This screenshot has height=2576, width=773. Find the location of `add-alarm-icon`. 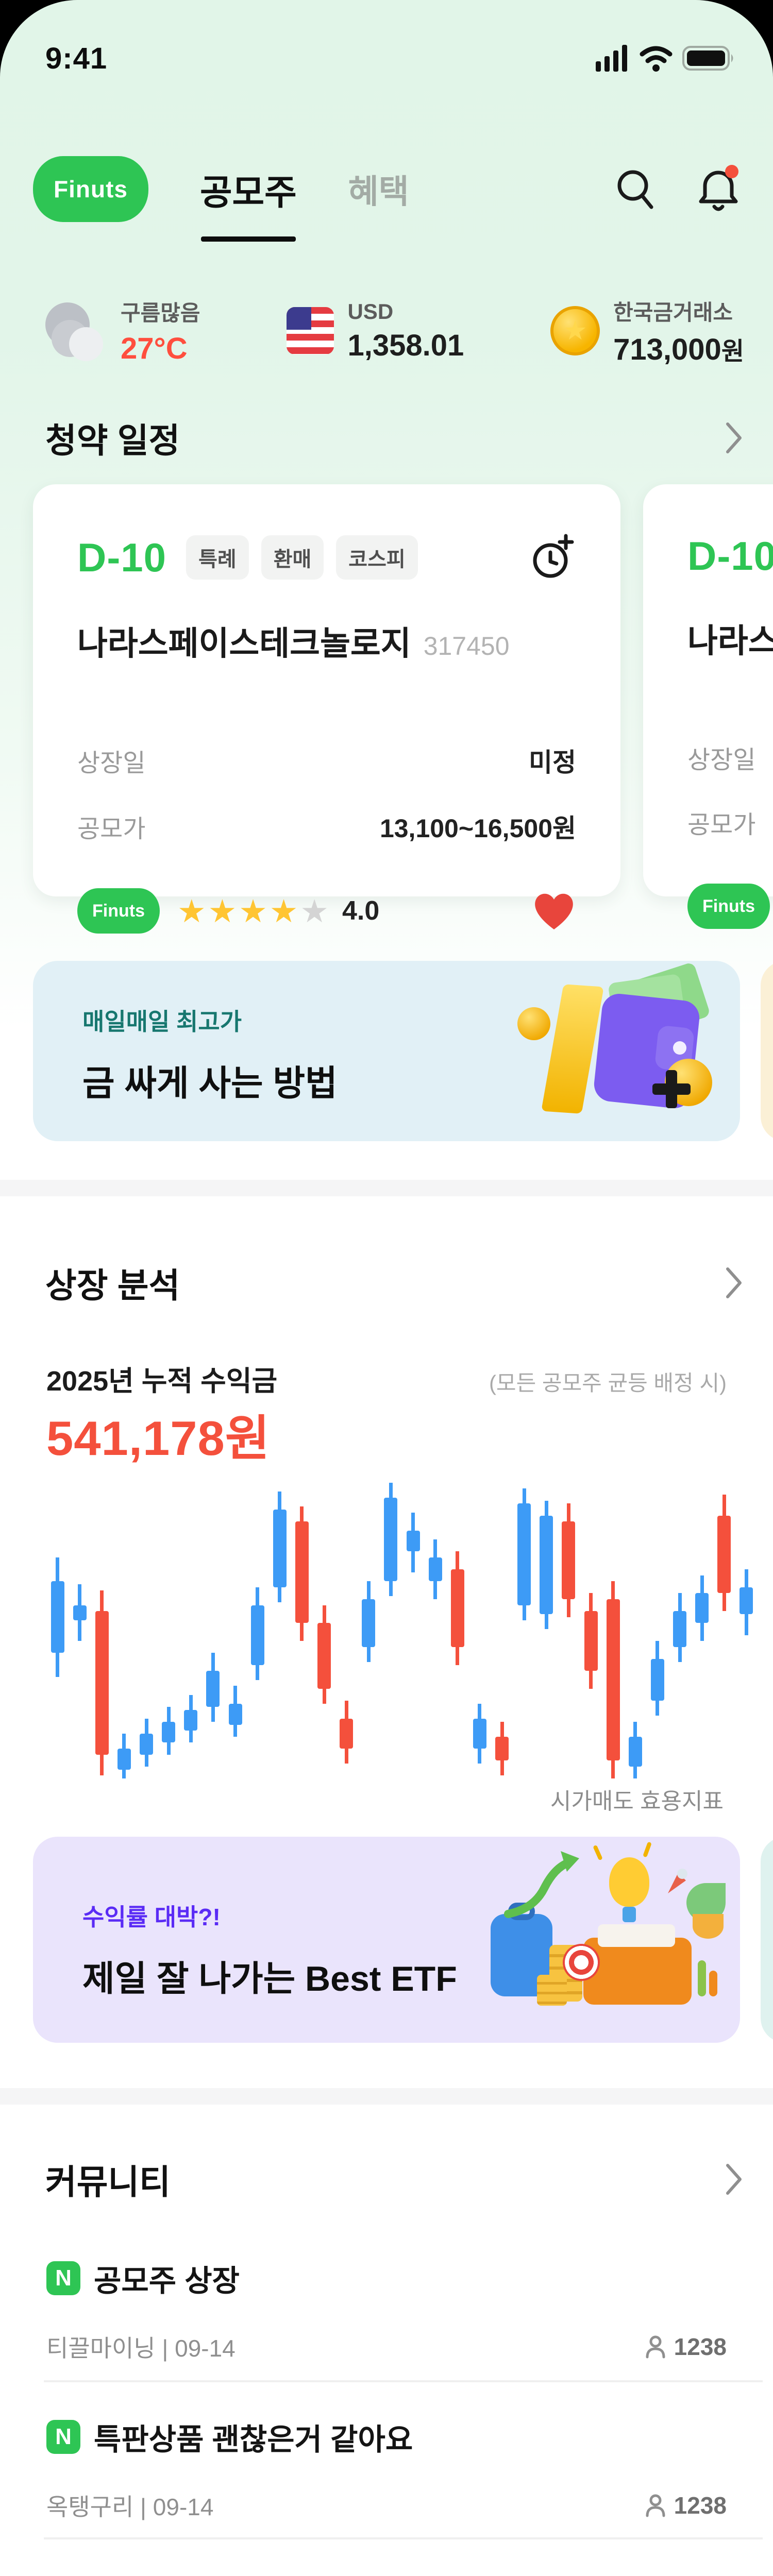

add-alarm-icon is located at coordinates (553, 557).